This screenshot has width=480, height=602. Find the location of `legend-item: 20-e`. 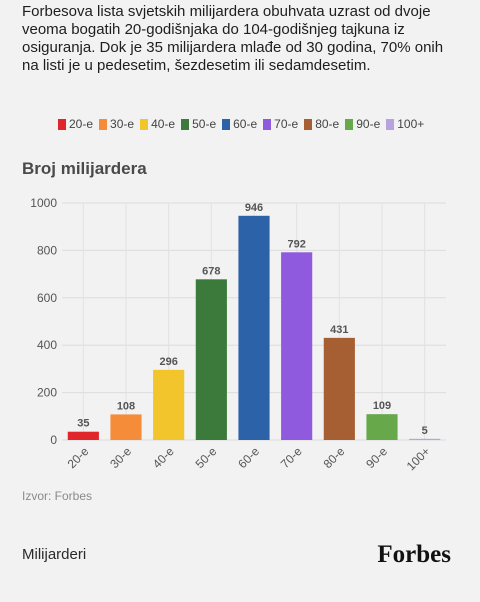

legend-item: 20-e is located at coordinates (75, 124).